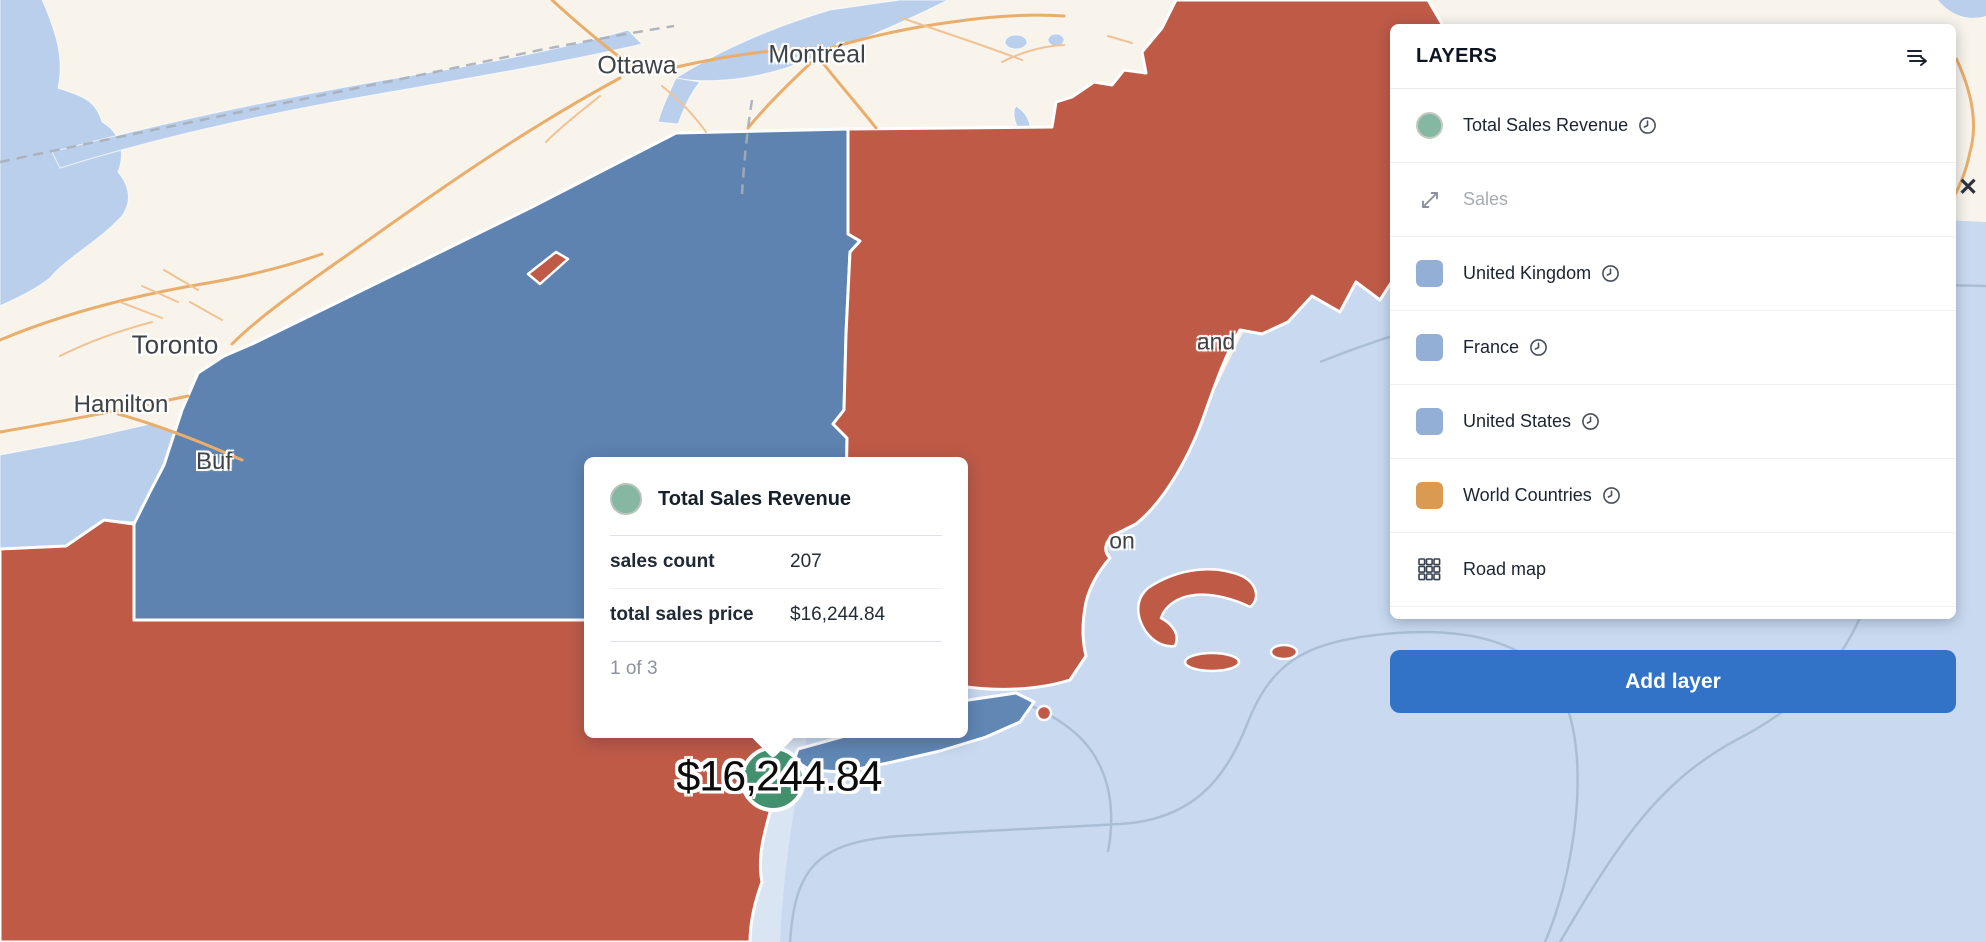  Describe the element at coordinates (776, 615) in the screenshot. I see `popup-stat-row: total sales price $16,244.84` at that location.